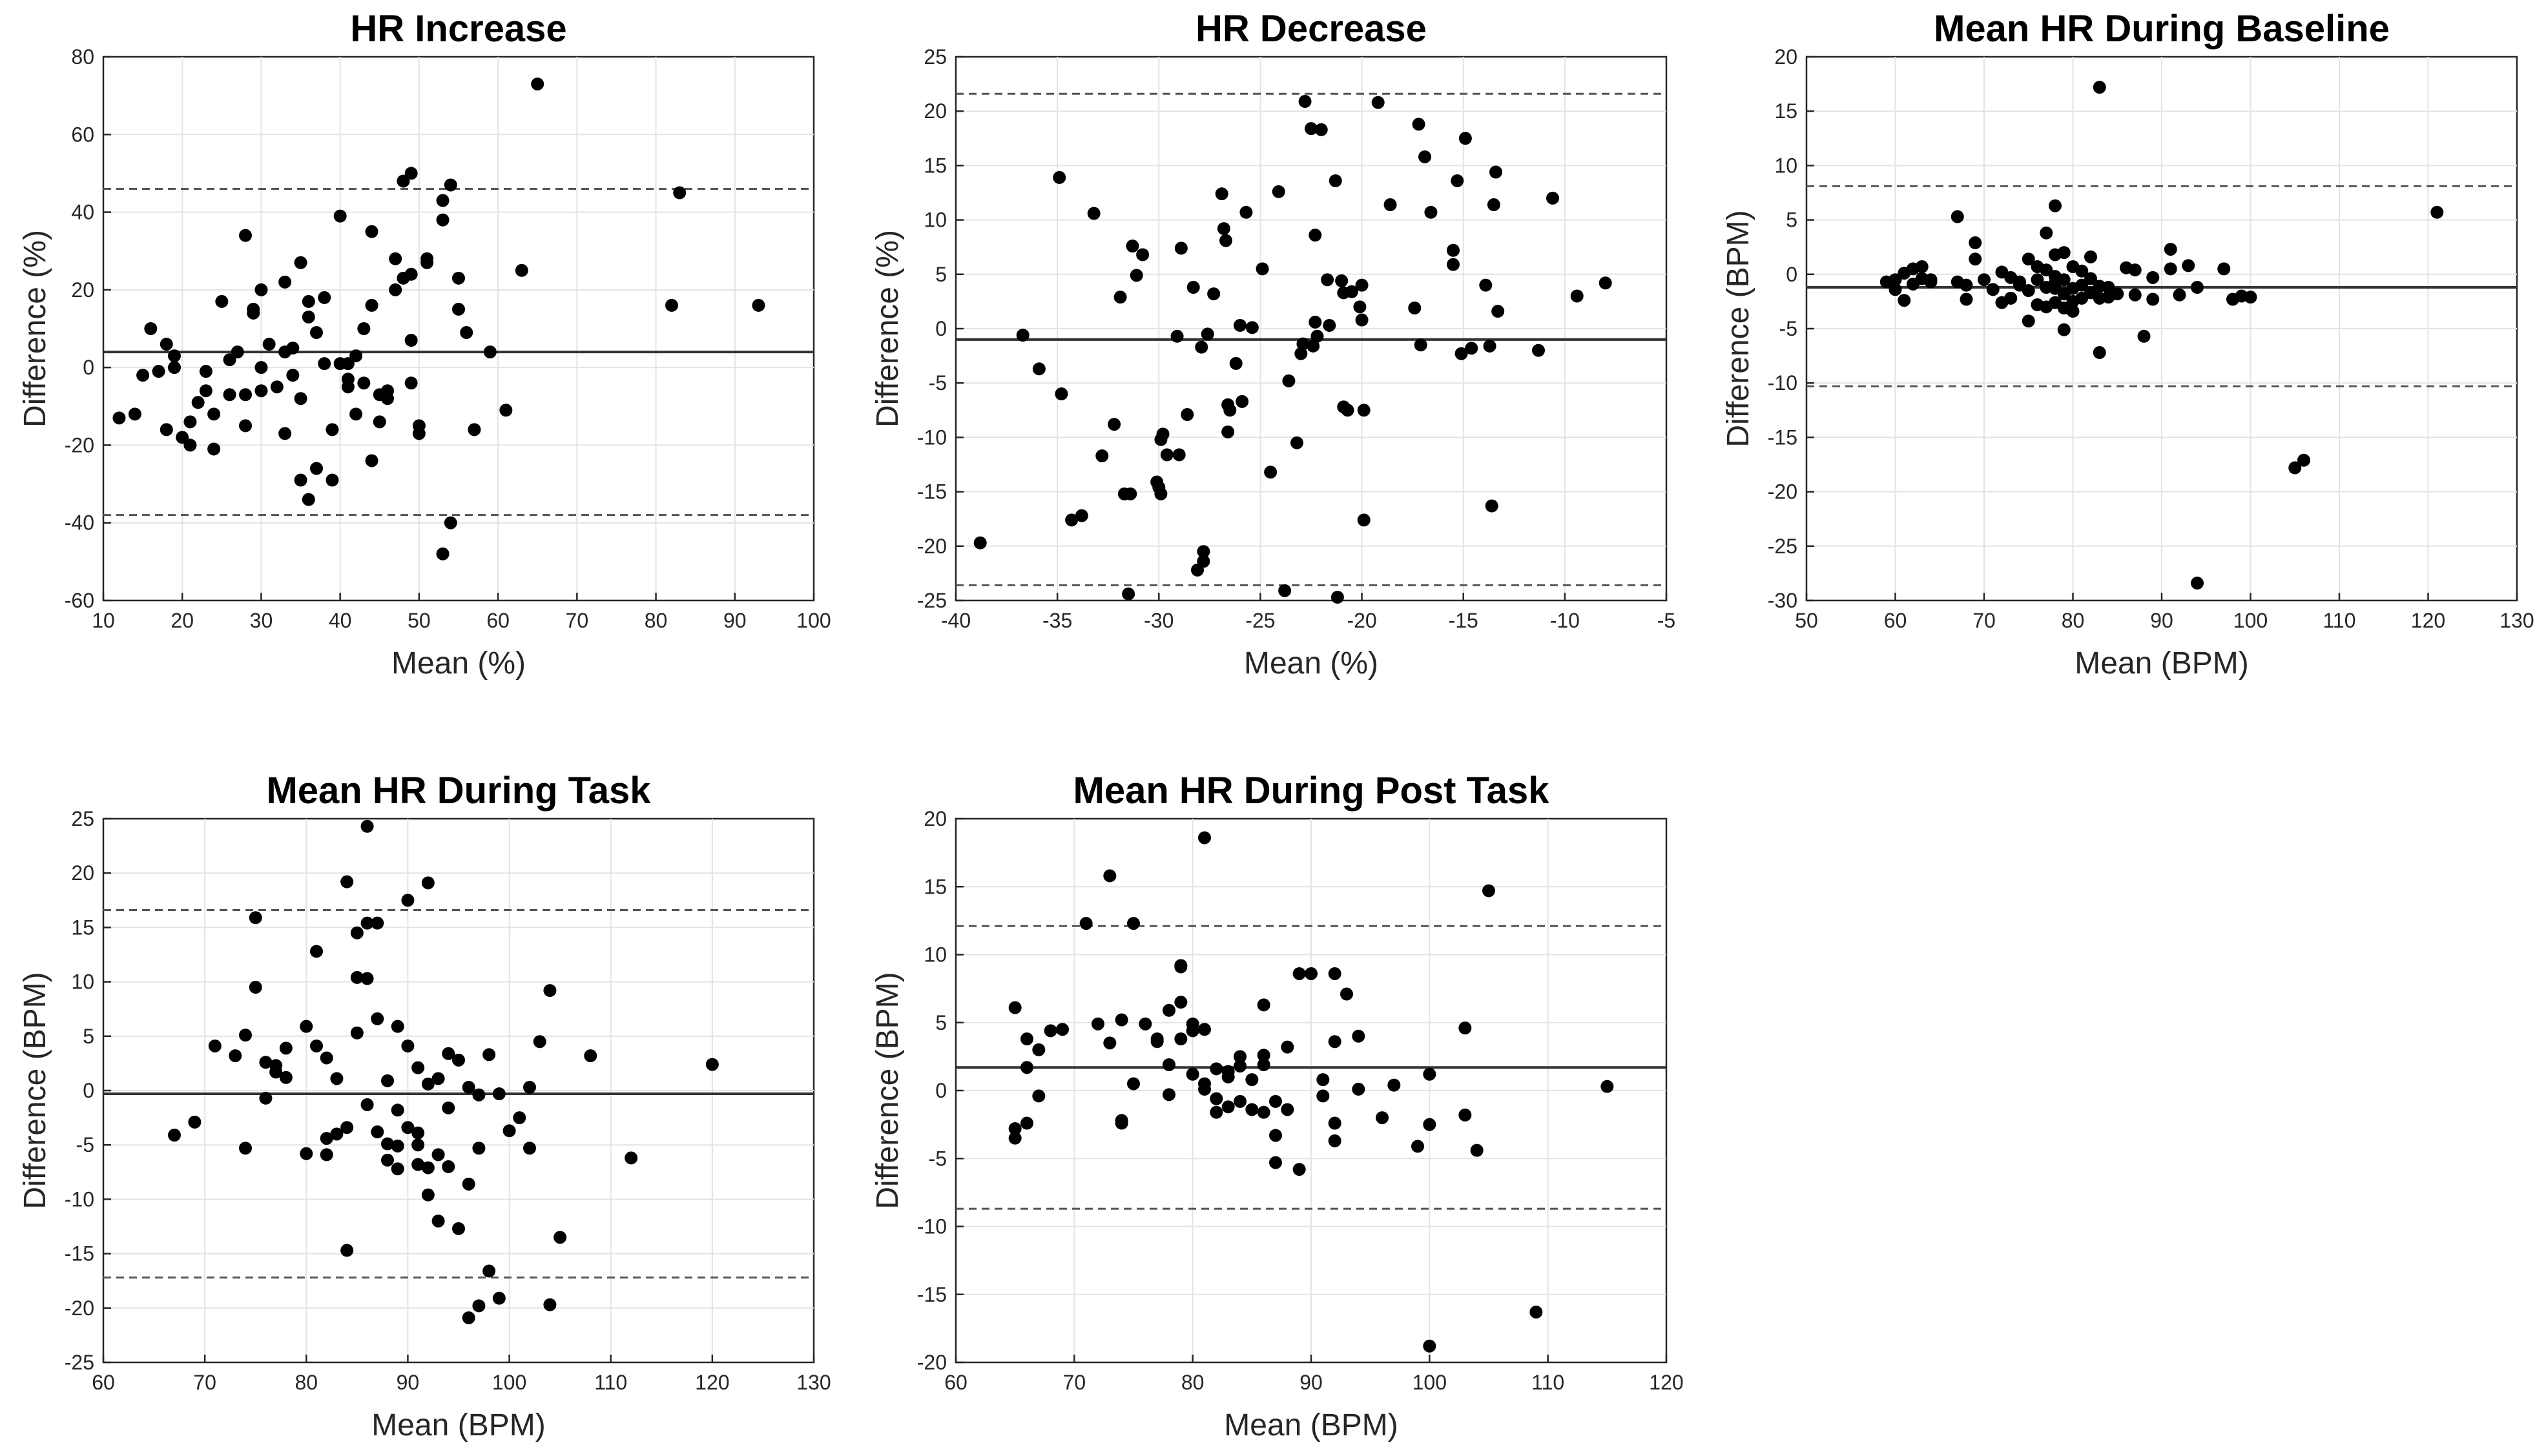  What do you see at coordinates (458, 791) in the screenshot?
I see `chart-title: Mean HR During Task` at bounding box center [458, 791].